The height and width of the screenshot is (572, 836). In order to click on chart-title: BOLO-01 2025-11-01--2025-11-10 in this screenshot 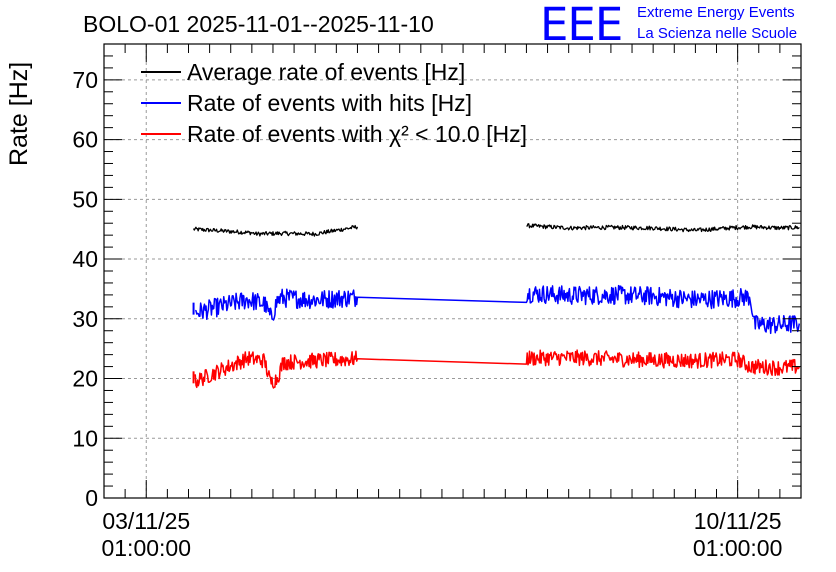, I will do `click(258, 24)`.